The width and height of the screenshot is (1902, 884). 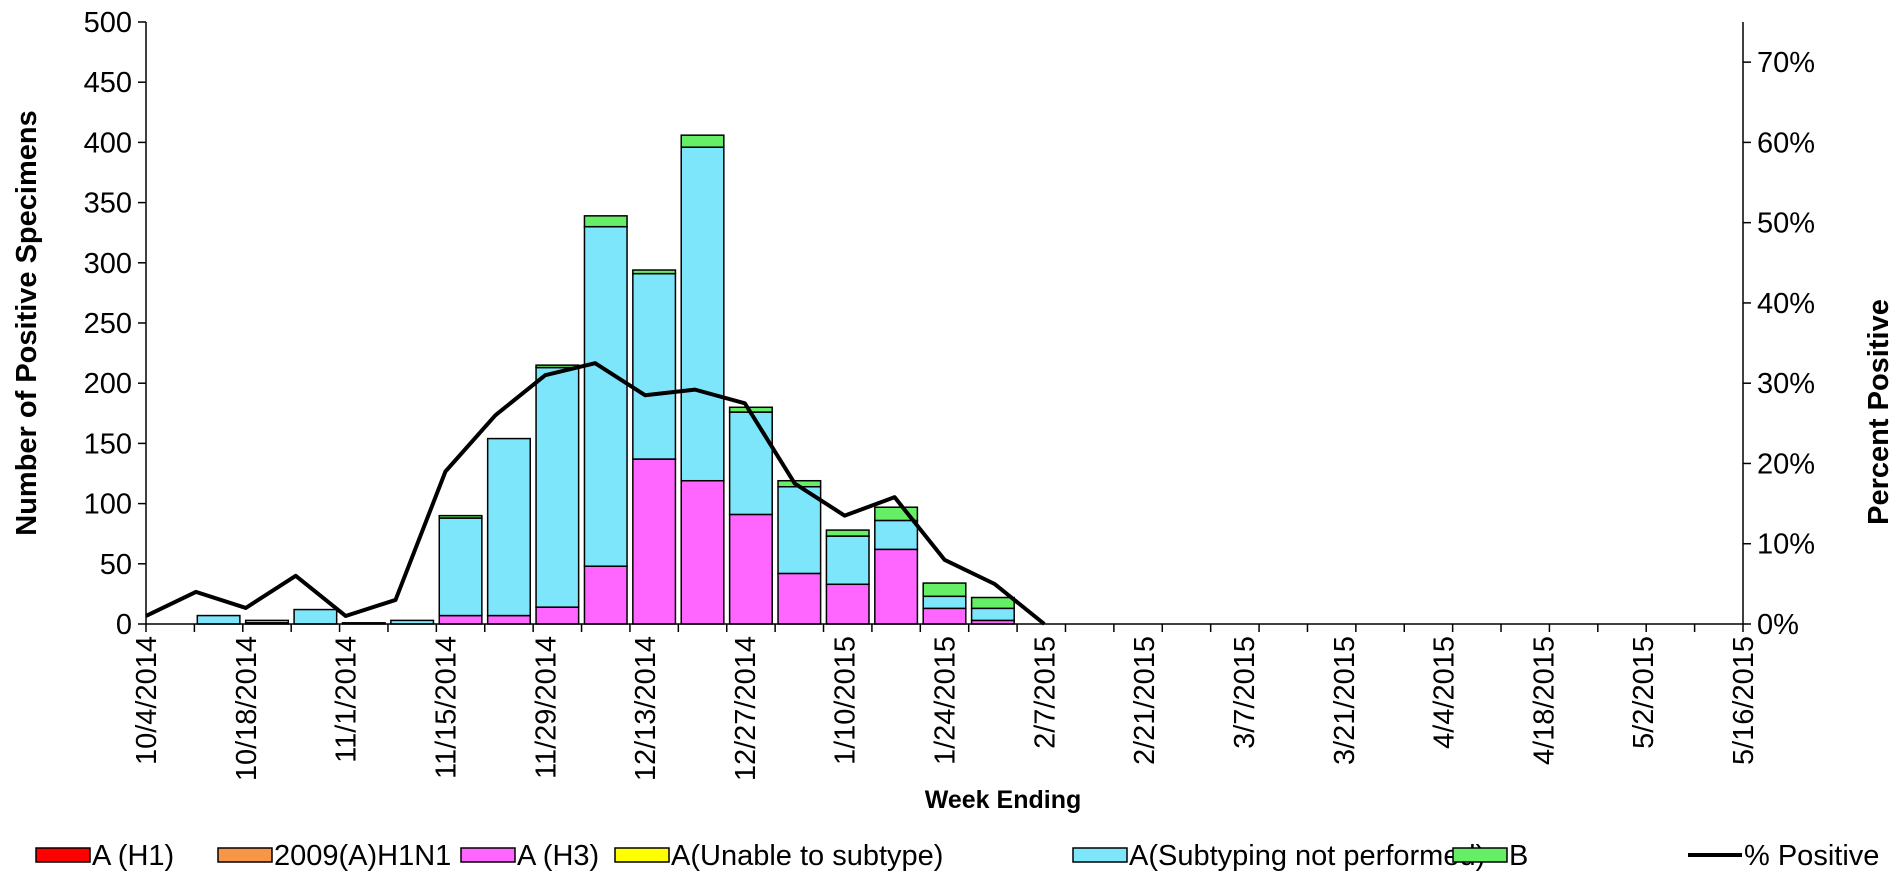 I want to click on legend-label: B, so click(x=1518, y=856).